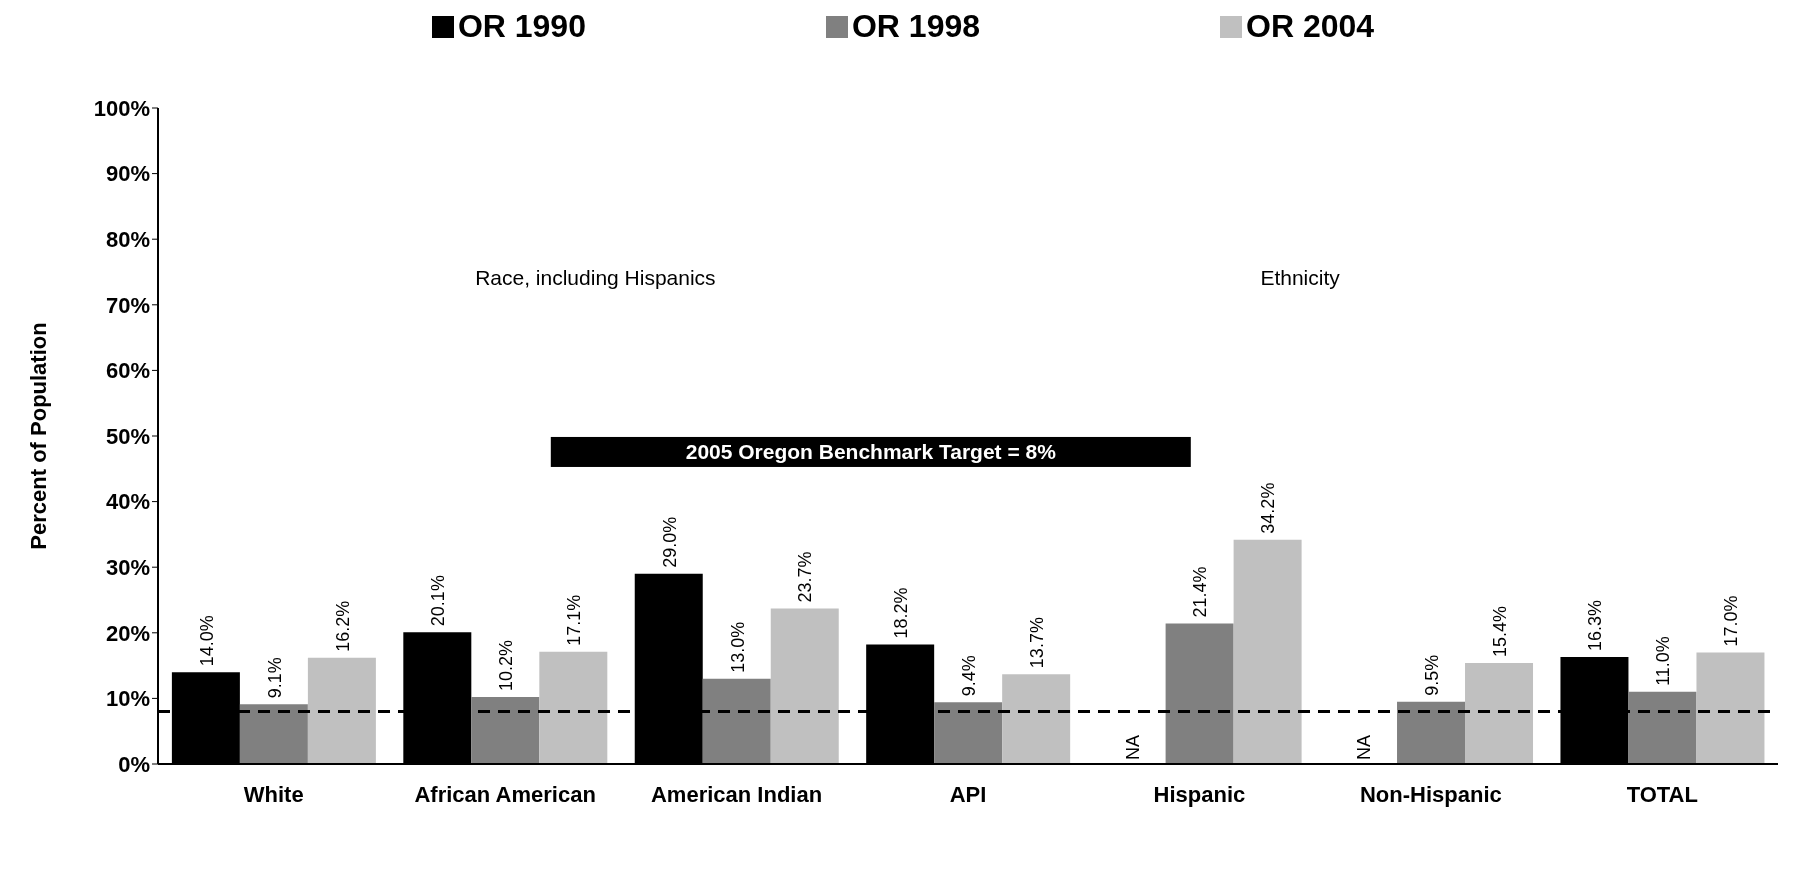 This screenshot has height=882, width=1805. What do you see at coordinates (127, 305) in the screenshot?
I see `y-tick-label: 70%` at bounding box center [127, 305].